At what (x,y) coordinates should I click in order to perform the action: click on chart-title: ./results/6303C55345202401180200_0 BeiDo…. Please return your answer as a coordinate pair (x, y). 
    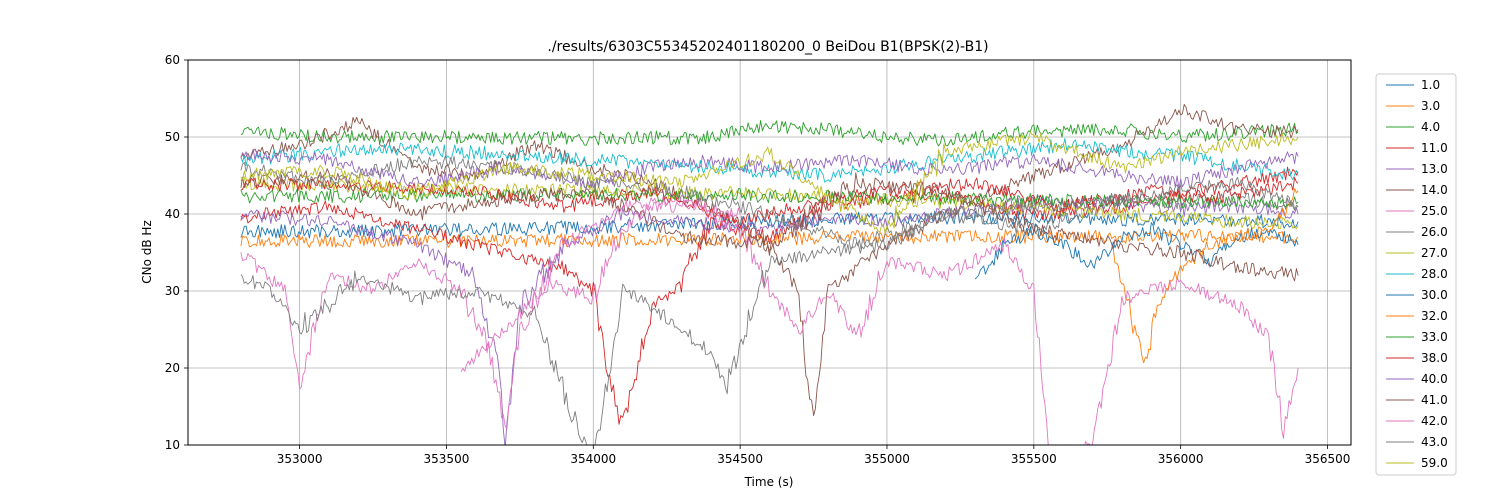
    Looking at the image, I should click on (767, 47).